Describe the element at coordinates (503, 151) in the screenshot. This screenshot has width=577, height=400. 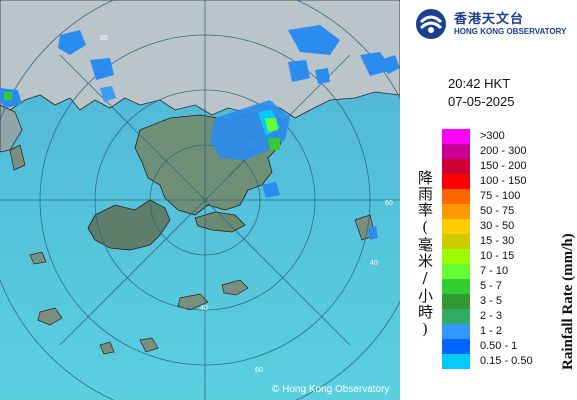
I see `legend-label: 200 - 300` at that location.